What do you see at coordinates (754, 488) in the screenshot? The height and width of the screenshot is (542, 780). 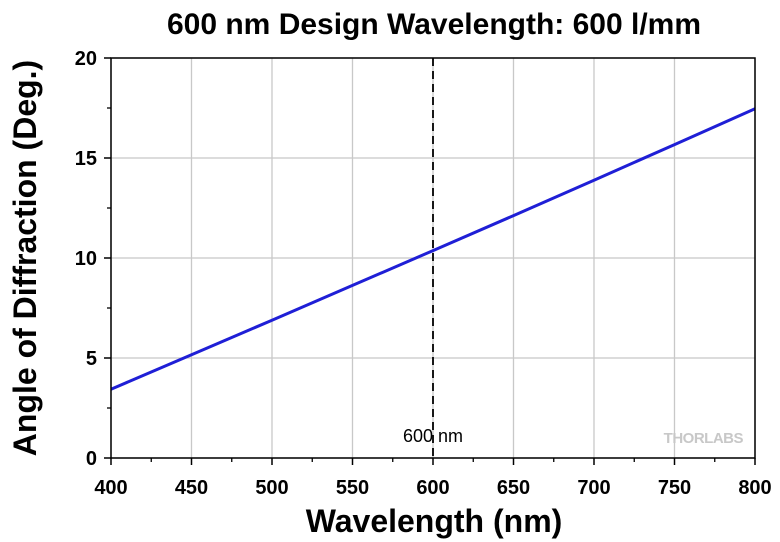 I see `x-tick-label: 800` at bounding box center [754, 488].